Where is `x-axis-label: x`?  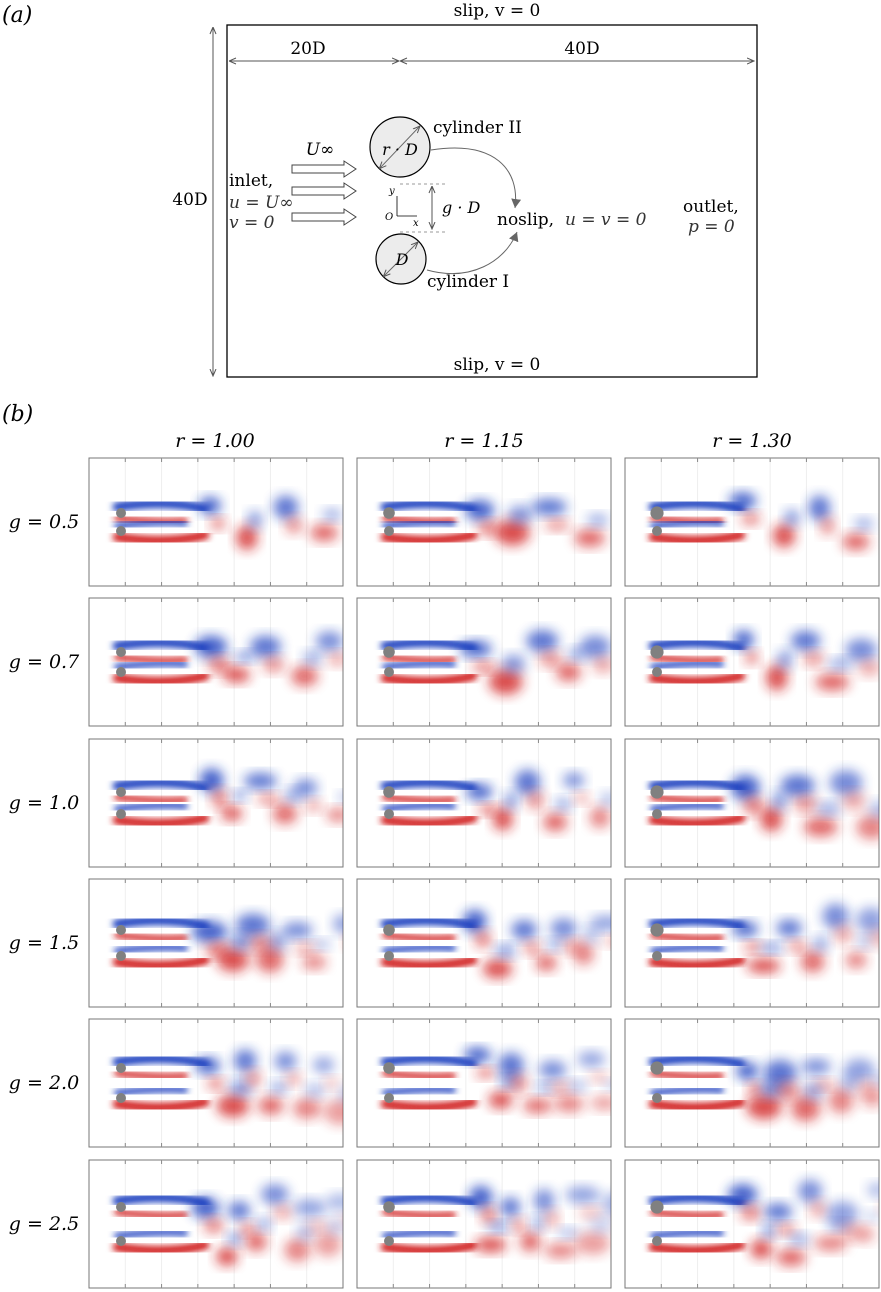
x-axis-label: x is located at coordinates (416, 223).